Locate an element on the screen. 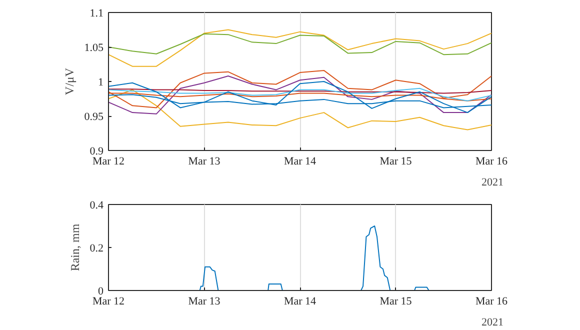 The width and height of the screenshot is (580, 330). y-tick-label: 0.2 is located at coordinates (97, 248).